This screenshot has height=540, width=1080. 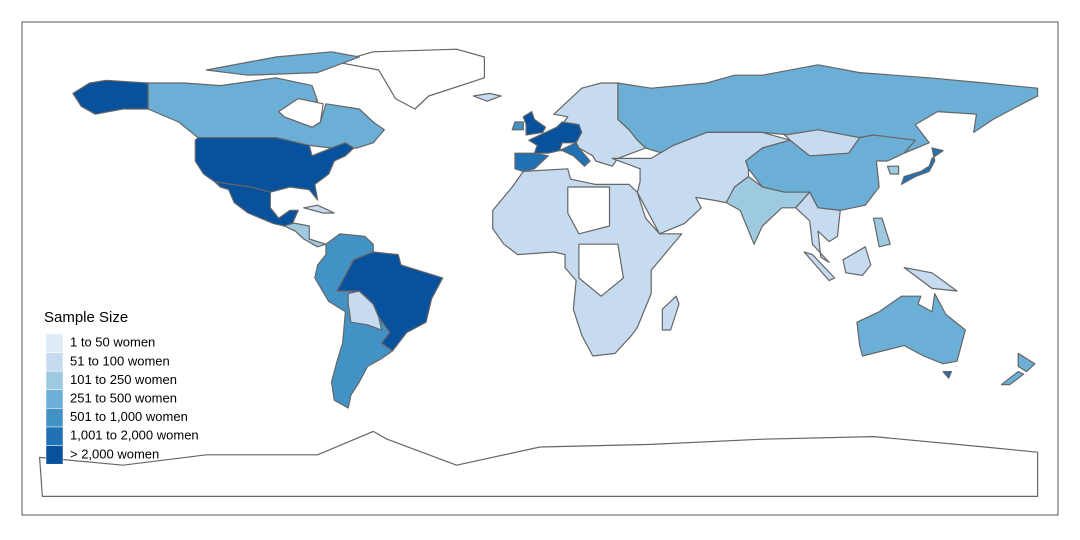 What do you see at coordinates (410, 79) in the screenshot?
I see `greenland` at bounding box center [410, 79].